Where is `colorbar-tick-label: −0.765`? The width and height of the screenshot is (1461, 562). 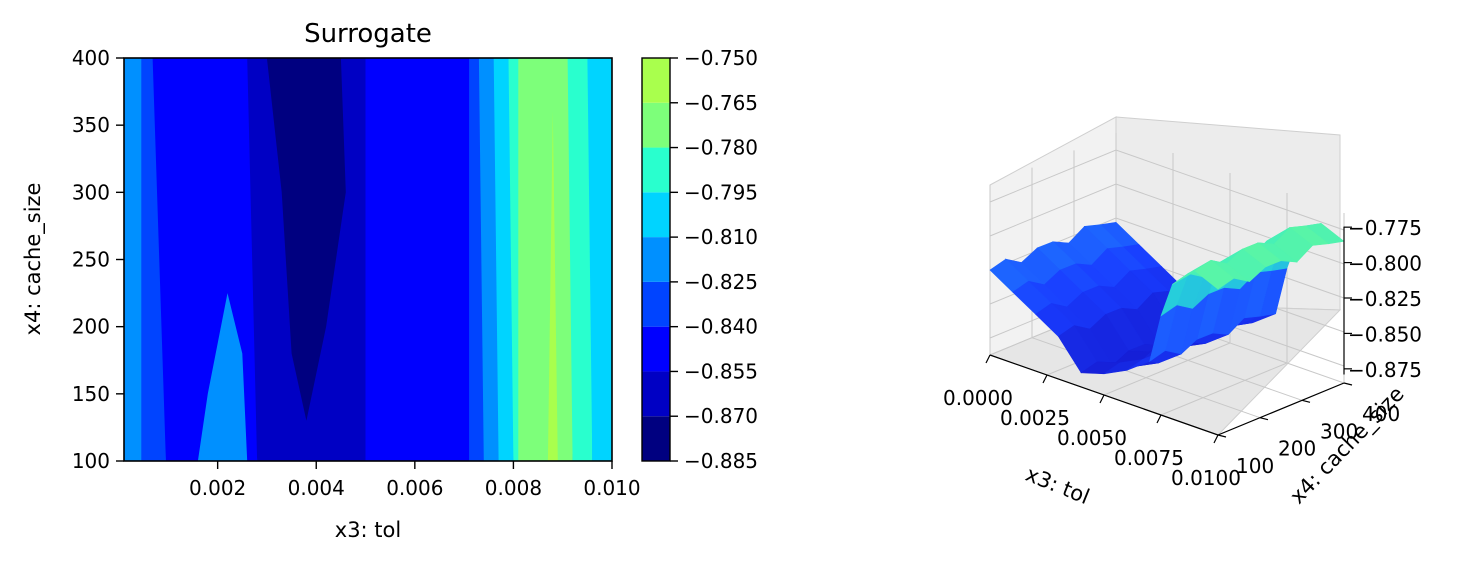
colorbar-tick-label: −0.765 is located at coordinates (721, 103).